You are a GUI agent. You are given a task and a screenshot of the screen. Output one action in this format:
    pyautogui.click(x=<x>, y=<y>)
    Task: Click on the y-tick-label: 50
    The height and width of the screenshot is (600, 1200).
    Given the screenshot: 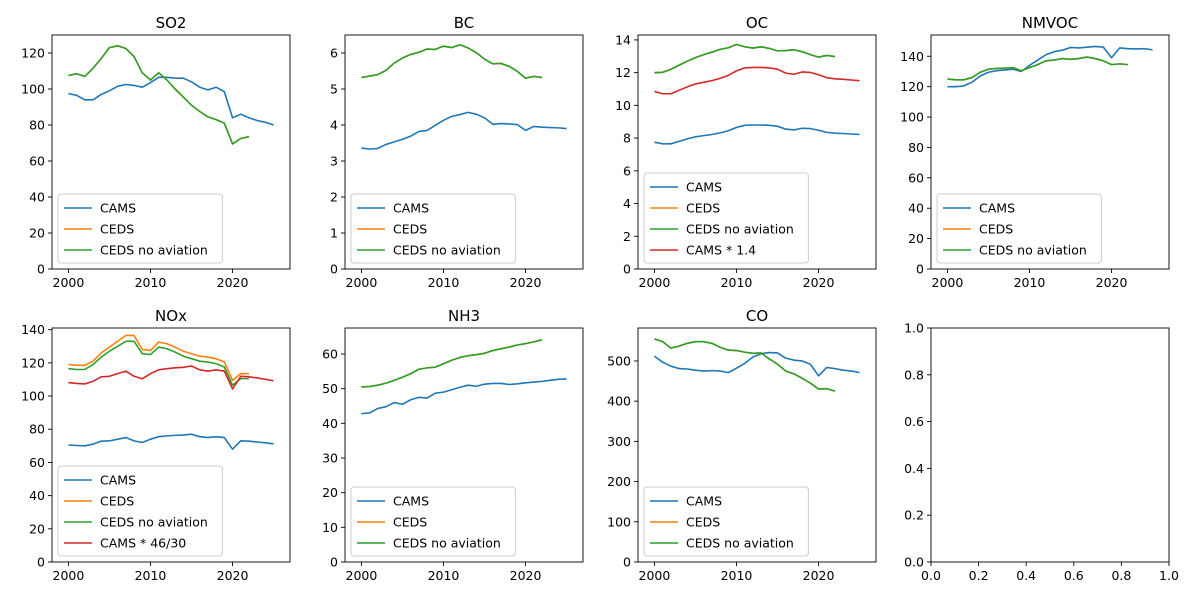 What is the action you would take?
    pyautogui.click(x=330, y=388)
    